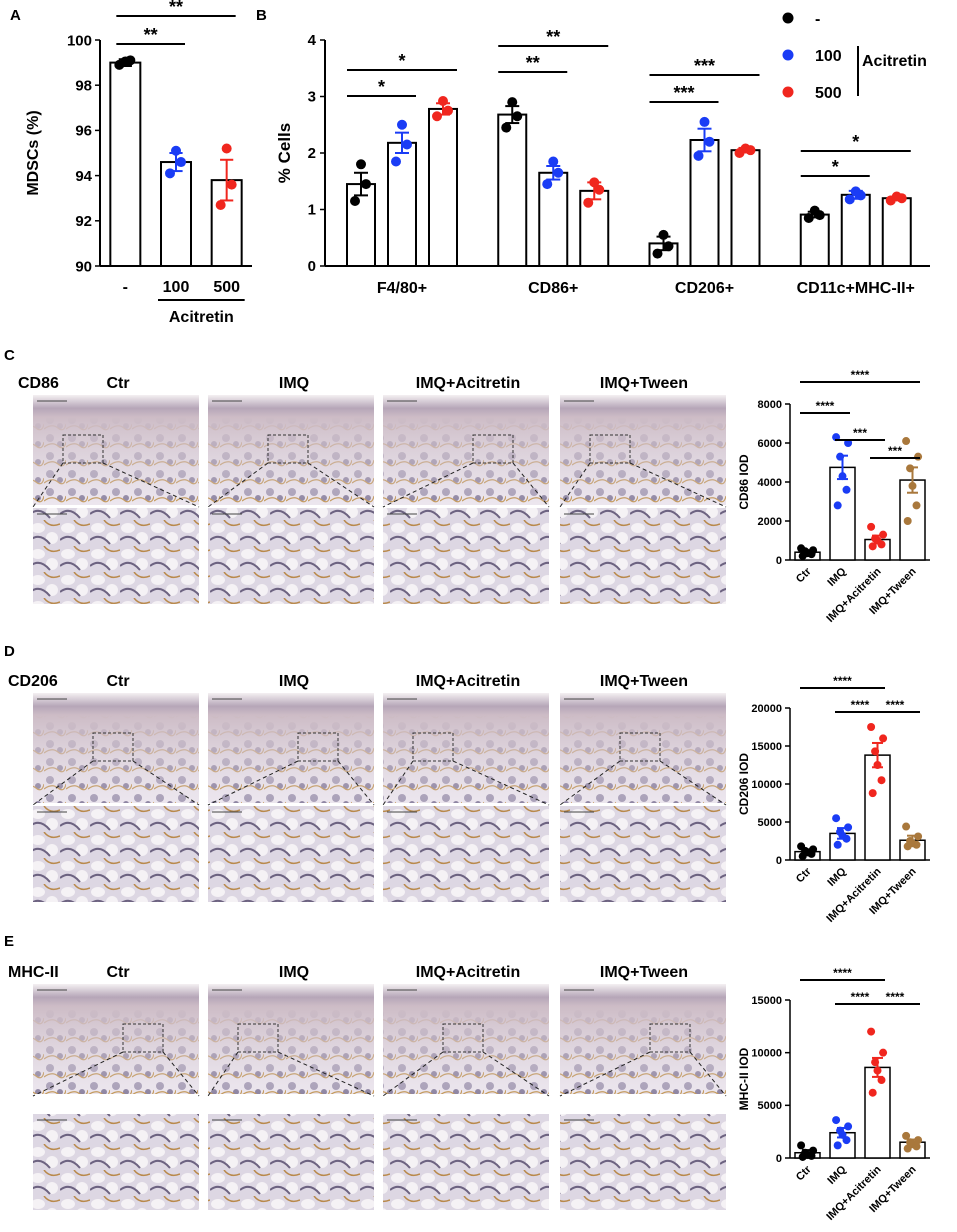  What do you see at coordinates (83, 221) in the screenshot?
I see `y-tick-label: 92` at bounding box center [83, 221].